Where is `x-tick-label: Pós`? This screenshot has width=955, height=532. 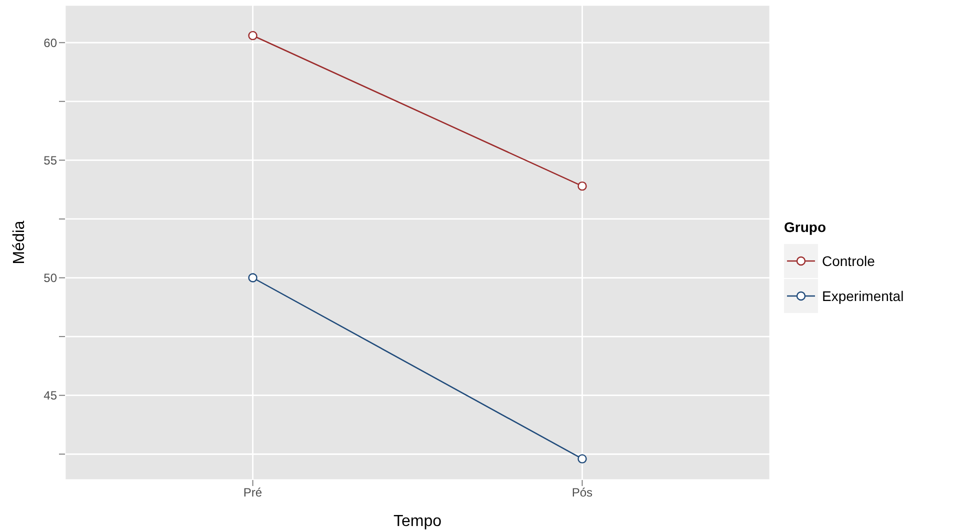 x-tick-label: Pós is located at coordinates (582, 493).